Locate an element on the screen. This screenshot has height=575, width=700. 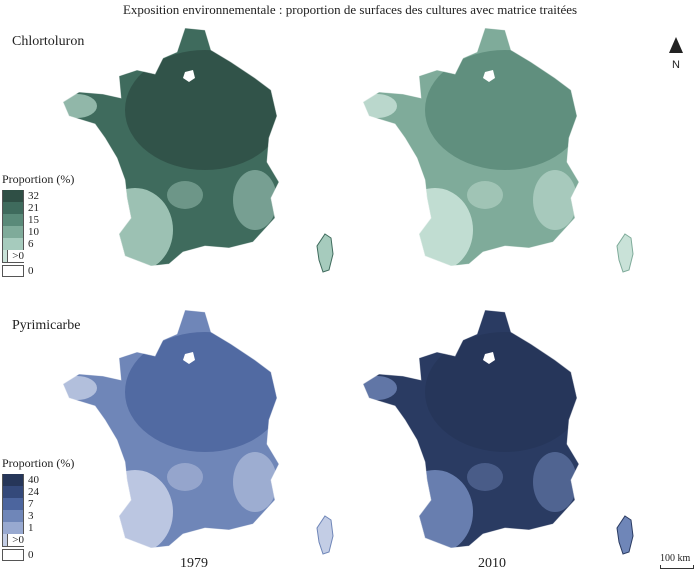
legend-item-label: 21 is located at coordinates (33, 208).